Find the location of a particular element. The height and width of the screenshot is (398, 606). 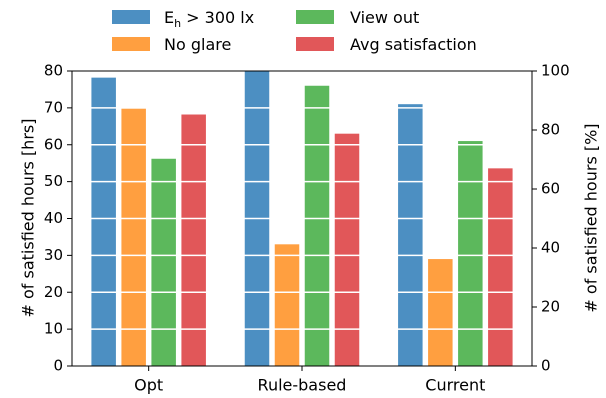

left-tick-label: 30 is located at coordinates (53, 255).